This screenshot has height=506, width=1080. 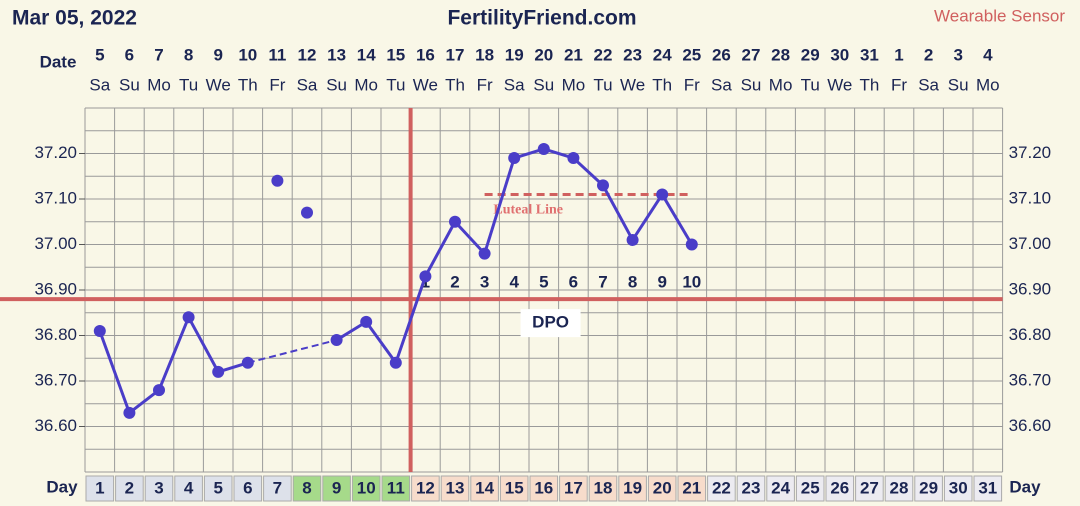 I want to click on day-number: 10, so click(x=366, y=487).